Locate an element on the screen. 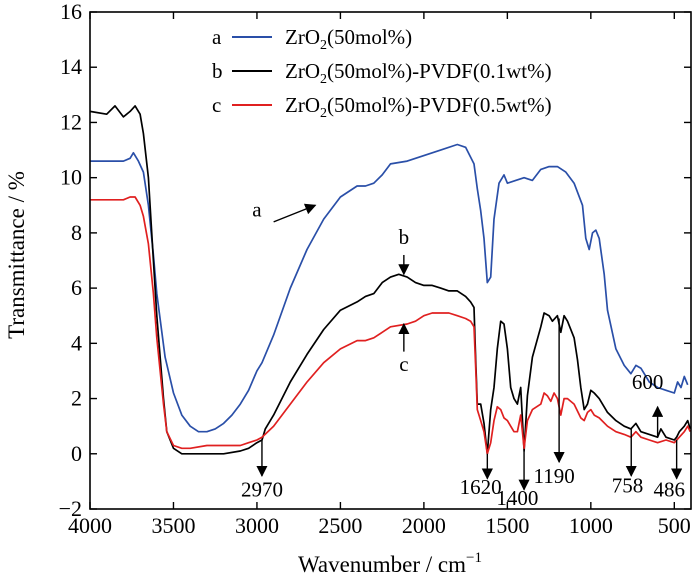 The image size is (700, 581). annotation-label: 1190 is located at coordinates (553, 476).